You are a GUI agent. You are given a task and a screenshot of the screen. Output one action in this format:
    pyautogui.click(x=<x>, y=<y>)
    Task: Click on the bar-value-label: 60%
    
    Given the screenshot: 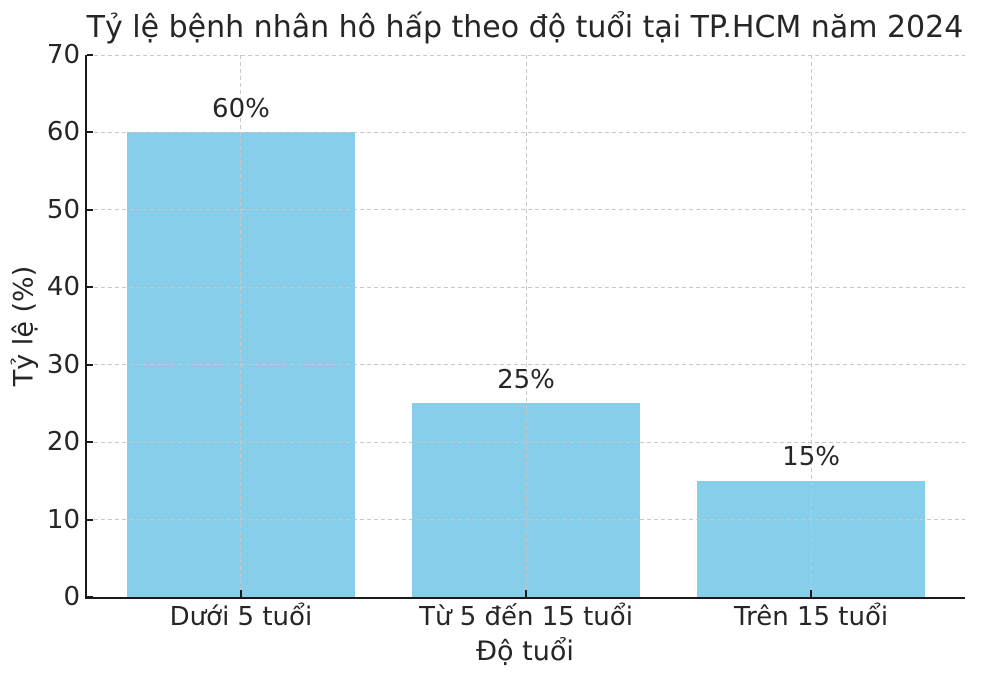 What is the action you would take?
    pyautogui.click(x=241, y=108)
    